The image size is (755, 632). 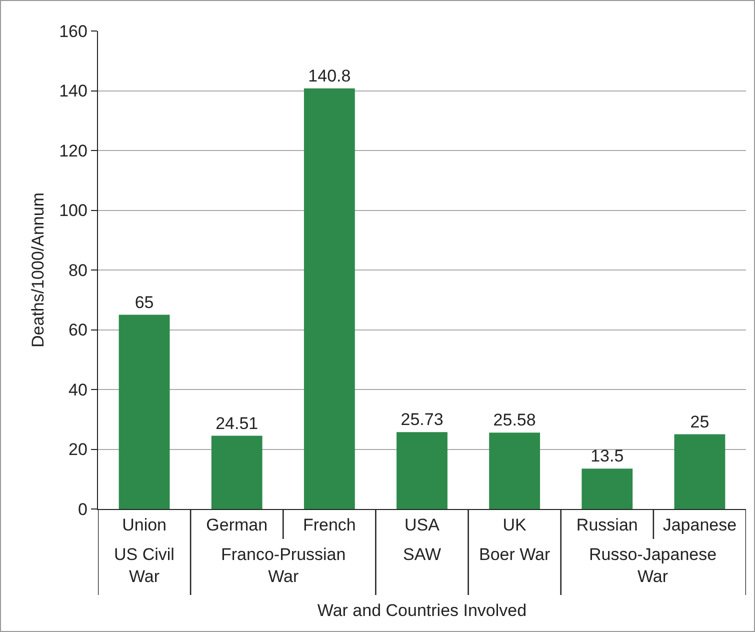 I want to click on x-axis-title: War and Countries Involved, so click(x=422, y=610).